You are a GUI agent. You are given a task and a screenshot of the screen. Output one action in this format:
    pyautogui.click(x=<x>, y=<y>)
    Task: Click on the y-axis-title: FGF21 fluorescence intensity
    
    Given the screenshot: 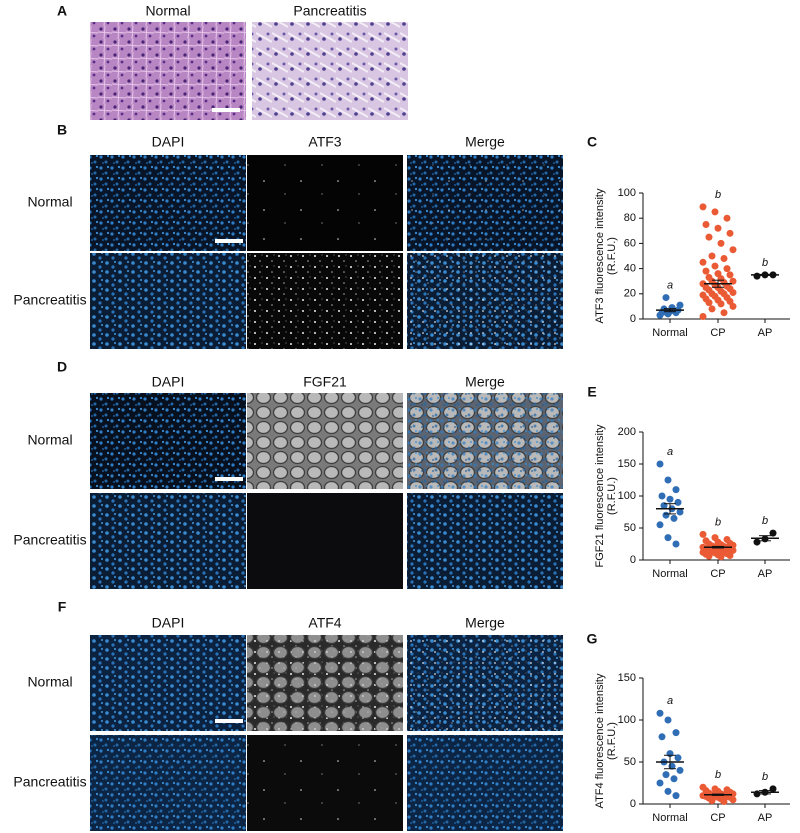 What is the action you would take?
    pyautogui.click(x=600, y=496)
    